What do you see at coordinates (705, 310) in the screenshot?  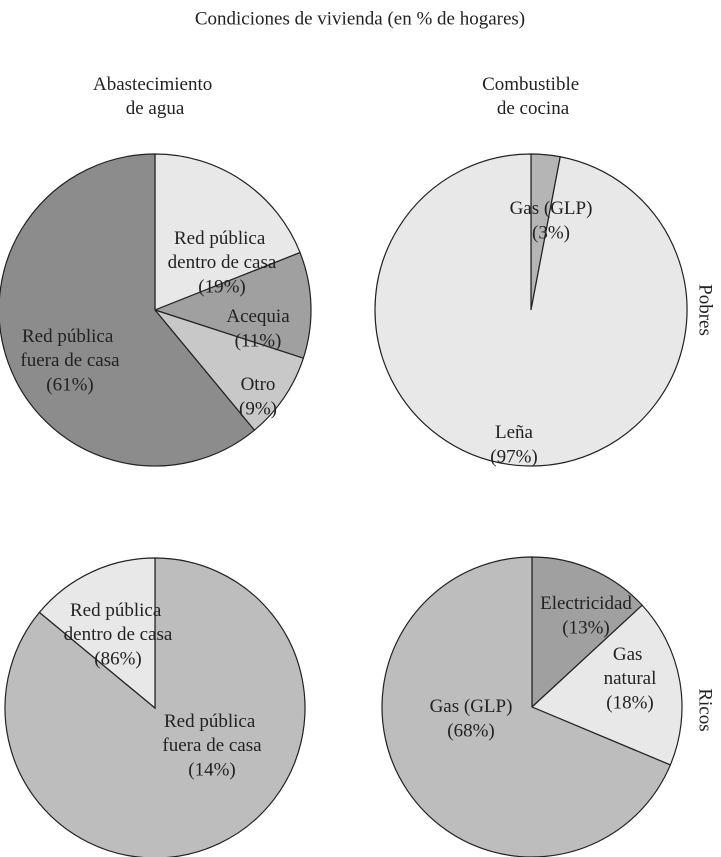 I see `row-label: Pobres` at bounding box center [705, 310].